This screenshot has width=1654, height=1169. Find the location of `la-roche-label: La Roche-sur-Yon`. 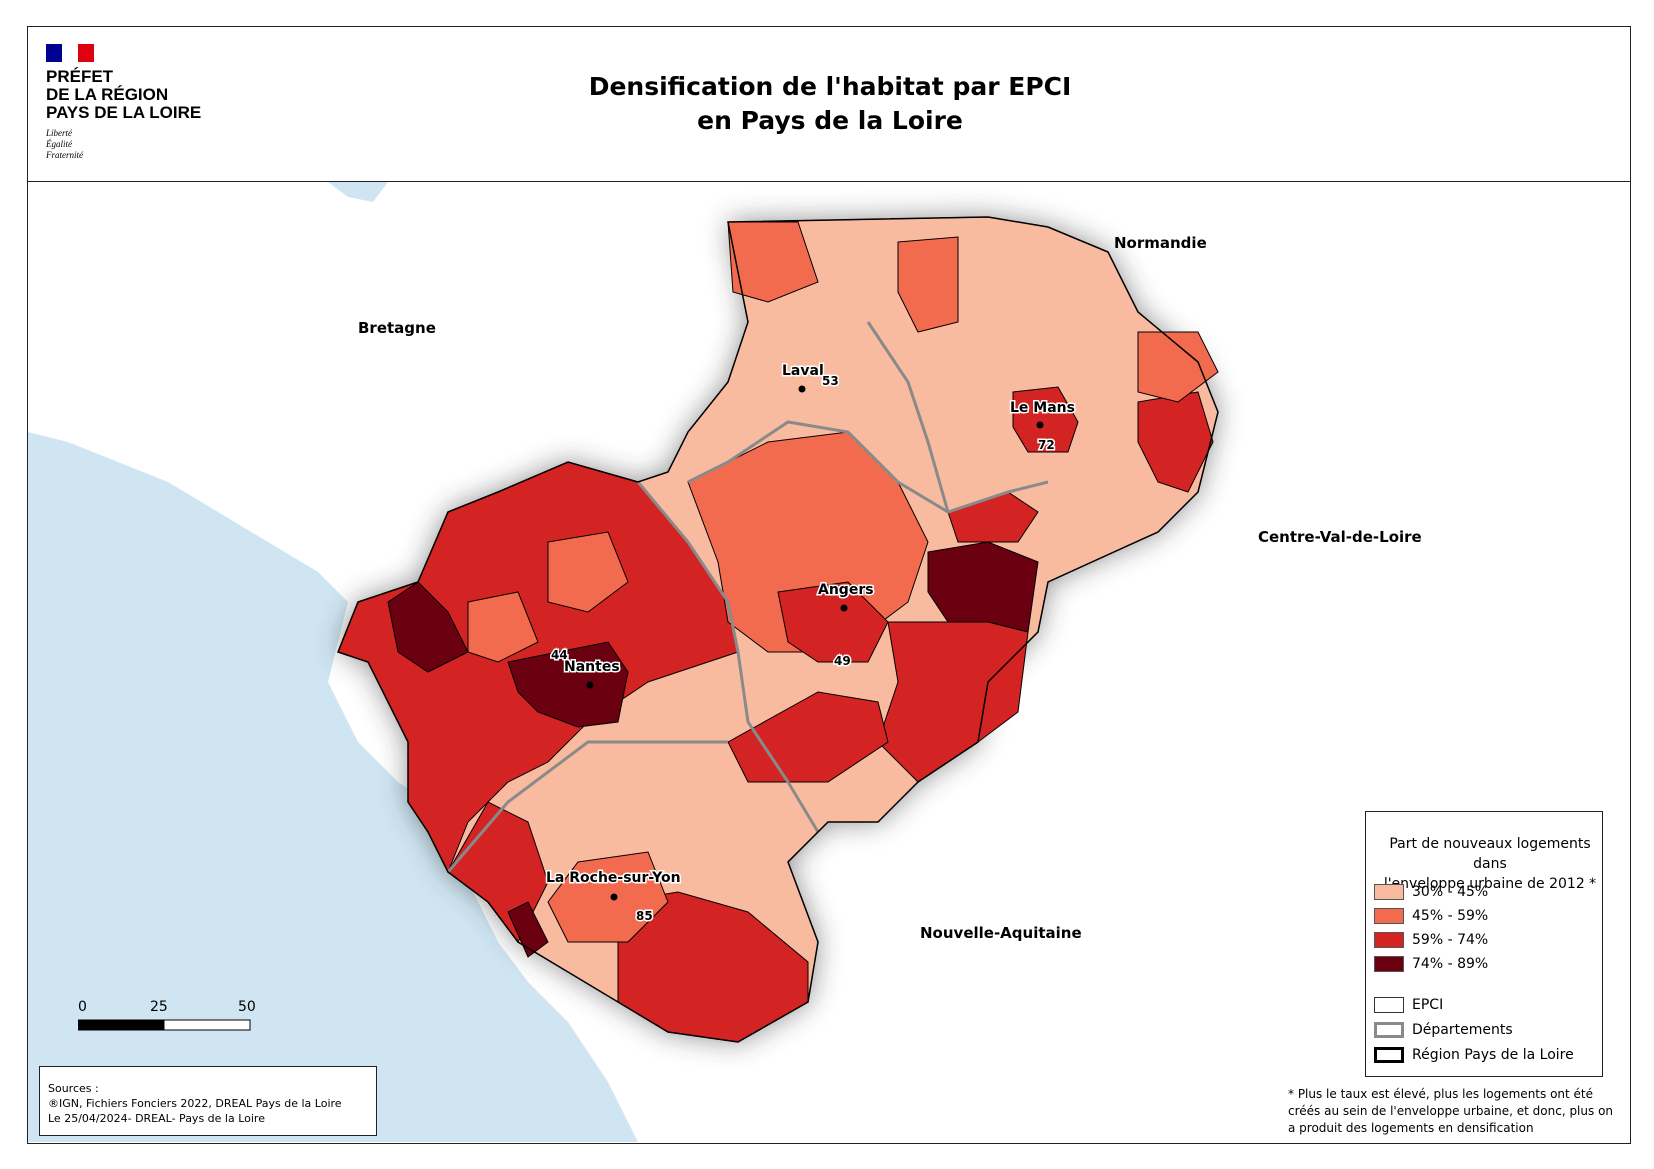

la-roche-label: La Roche-sur-Yon is located at coordinates (613, 878).